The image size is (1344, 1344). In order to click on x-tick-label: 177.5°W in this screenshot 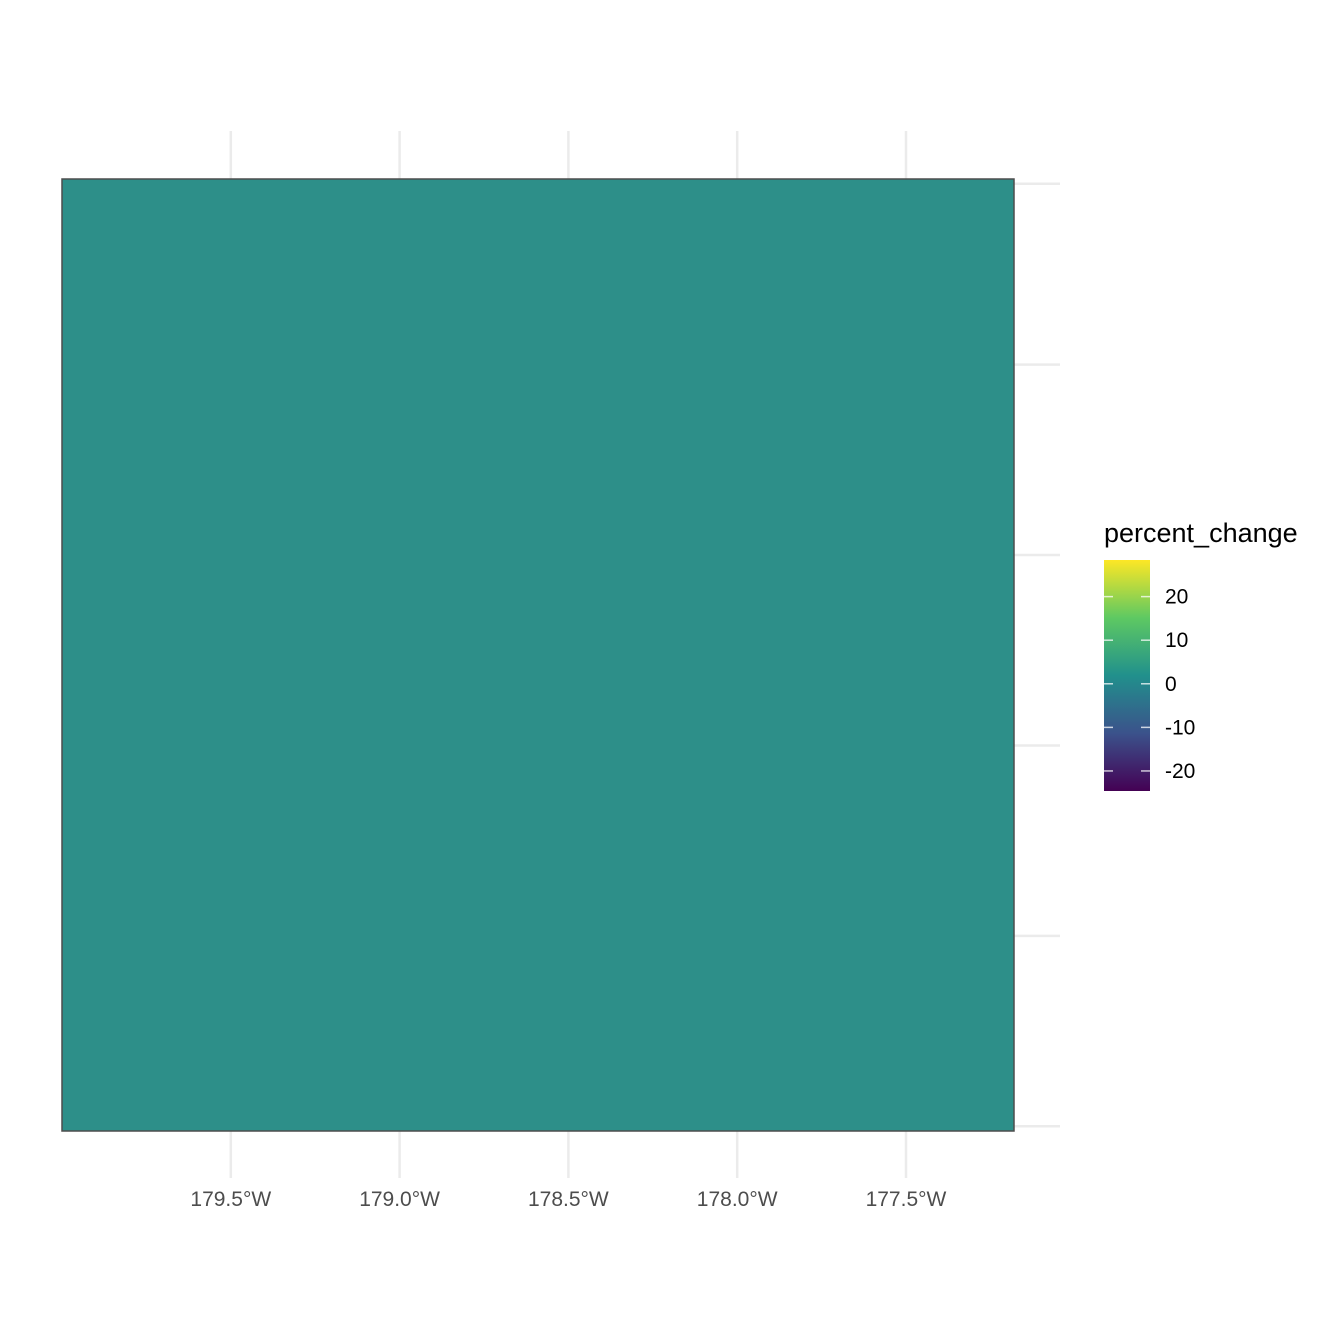, I will do `click(906, 1199)`.